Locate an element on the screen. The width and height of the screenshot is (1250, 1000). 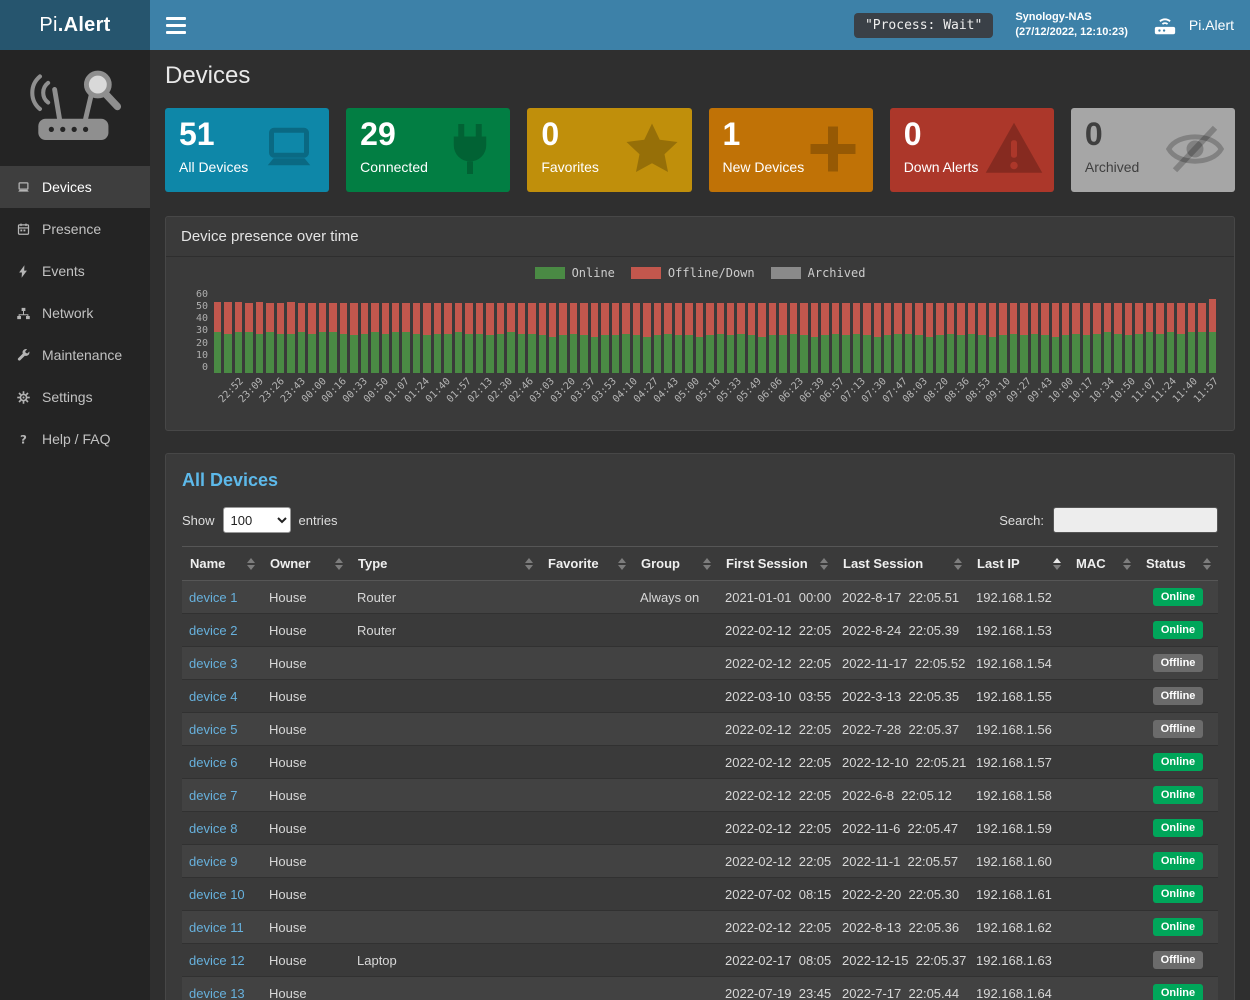
device-name-link: device 7 is located at coordinates (222, 795).